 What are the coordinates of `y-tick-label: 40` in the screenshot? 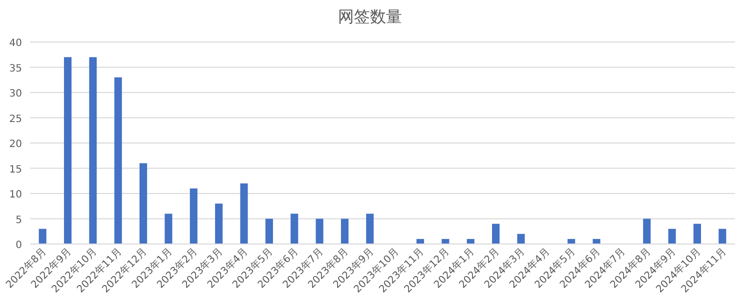 It's located at (15, 43).